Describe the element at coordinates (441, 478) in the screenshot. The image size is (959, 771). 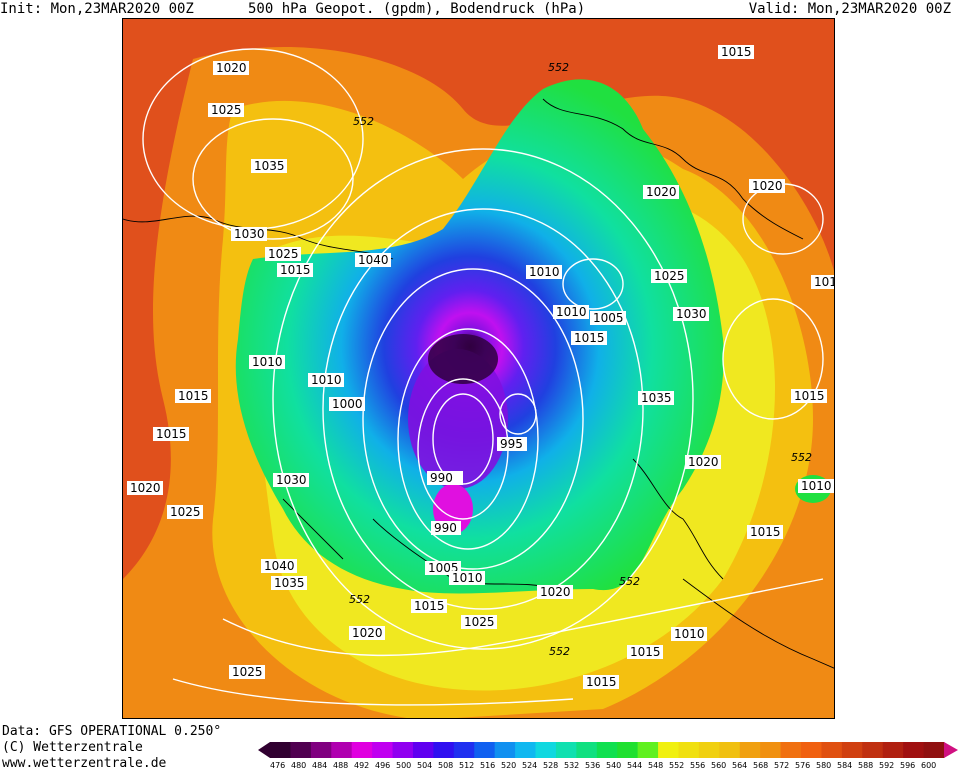
I see `isobar-label: 990` at that location.